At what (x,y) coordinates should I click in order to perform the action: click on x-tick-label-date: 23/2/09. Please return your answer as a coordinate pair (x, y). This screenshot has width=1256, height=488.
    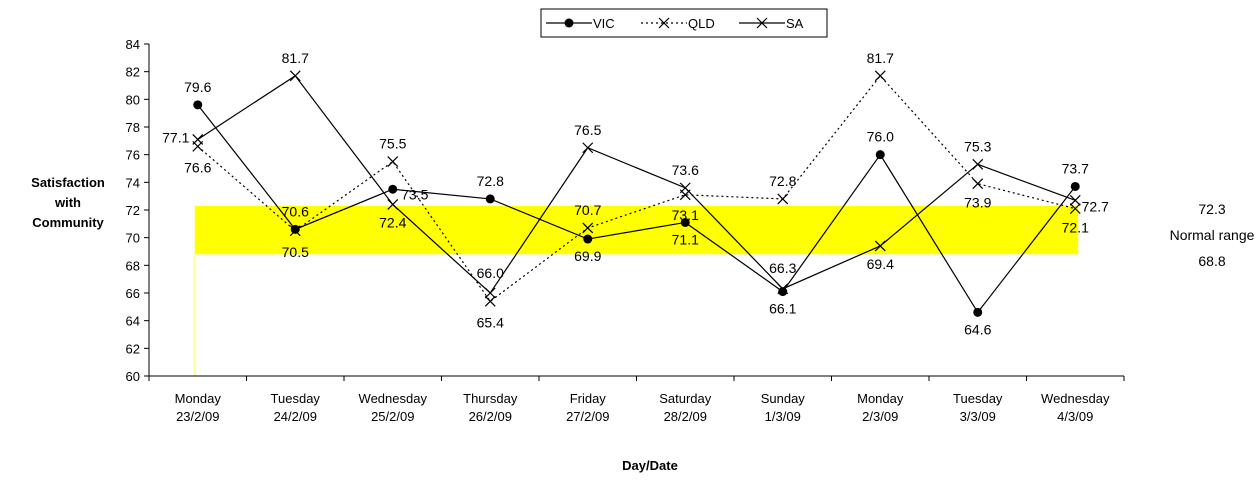
    Looking at the image, I should click on (197, 416).